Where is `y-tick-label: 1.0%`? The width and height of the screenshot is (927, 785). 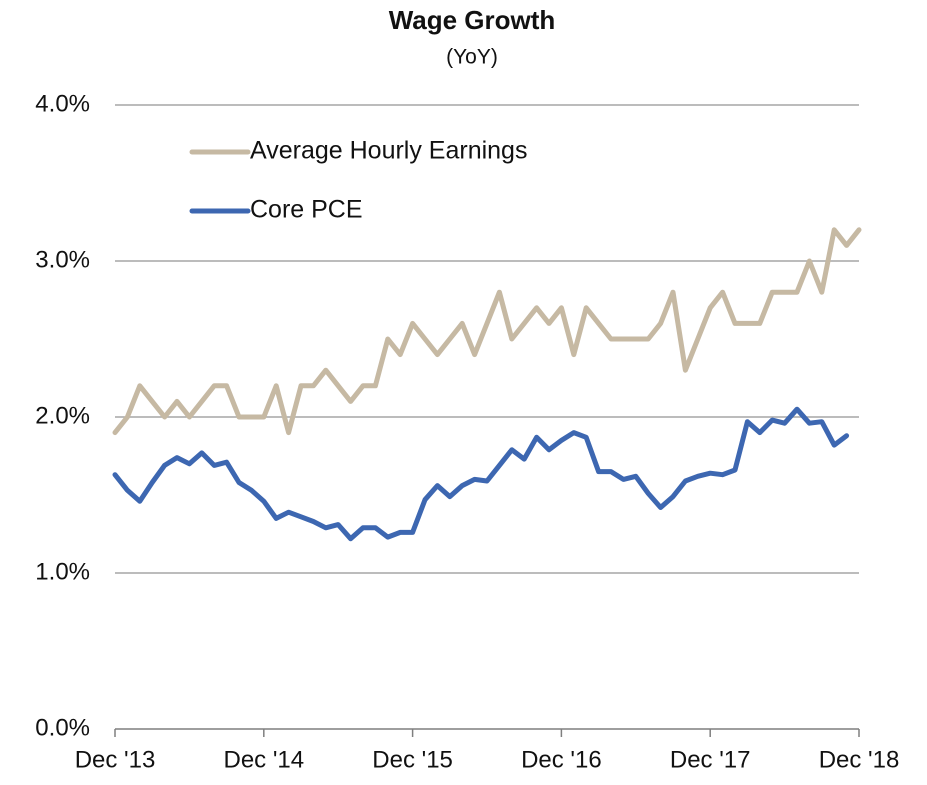 y-tick-label: 1.0% is located at coordinates (62, 571).